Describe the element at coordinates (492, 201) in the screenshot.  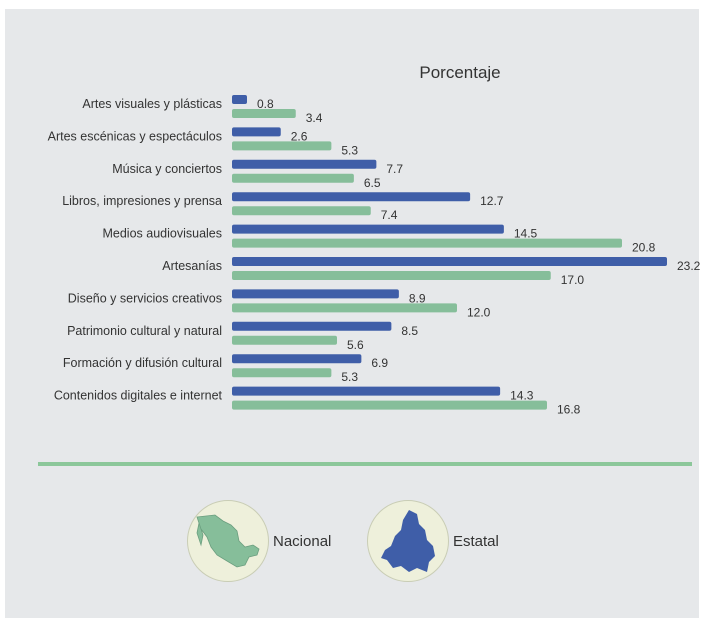
I see `data-label: 12.7` at that location.